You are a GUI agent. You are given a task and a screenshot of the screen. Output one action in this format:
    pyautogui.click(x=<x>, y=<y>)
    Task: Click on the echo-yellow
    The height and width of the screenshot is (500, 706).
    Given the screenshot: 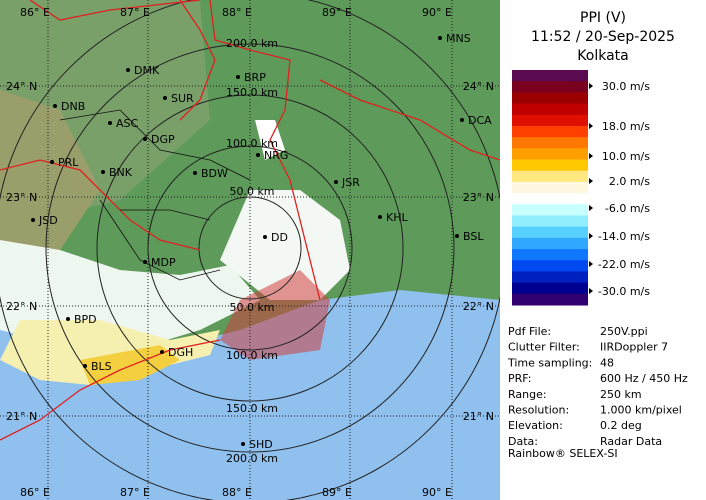 What is the action you would take?
    pyautogui.click(x=110, y=352)
    